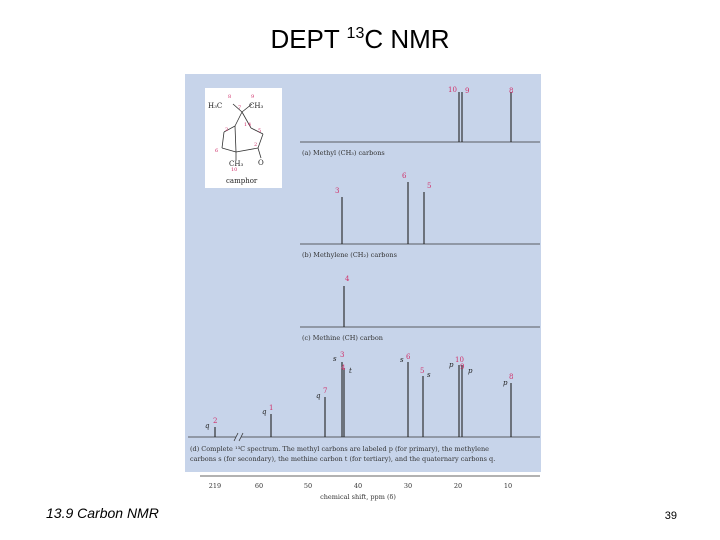 This screenshot has width=720, height=540. What do you see at coordinates (102, 513) in the screenshot?
I see `footer-section: 13.9 Carbon NMR` at bounding box center [102, 513].